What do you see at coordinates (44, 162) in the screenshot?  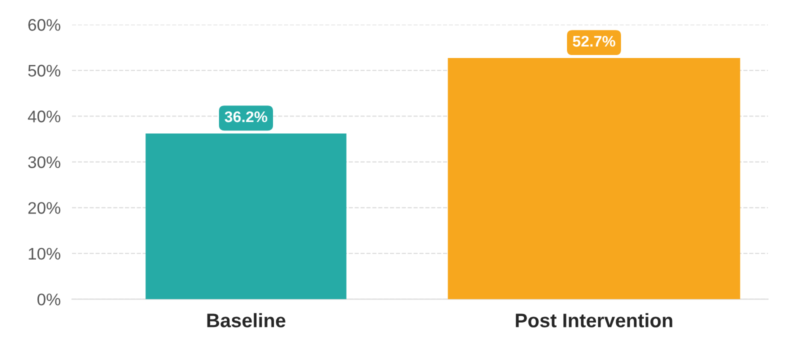 I see `y-tick-label: 30%` at bounding box center [44, 162].